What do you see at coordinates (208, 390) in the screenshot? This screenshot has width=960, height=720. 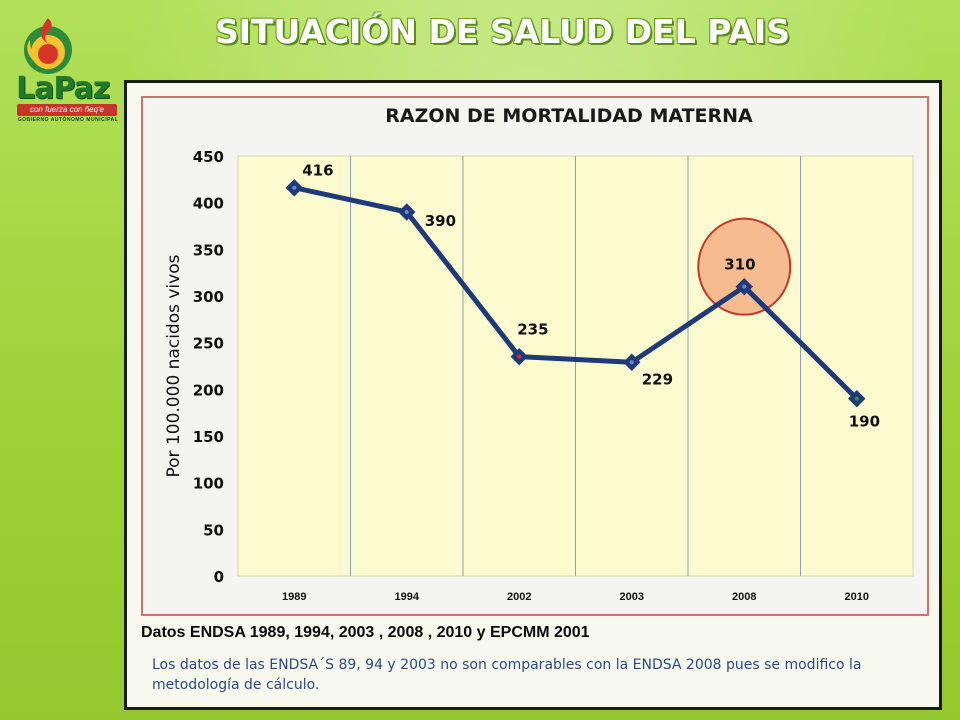 I see `y-tick-label: 200` at bounding box center [208, 390].